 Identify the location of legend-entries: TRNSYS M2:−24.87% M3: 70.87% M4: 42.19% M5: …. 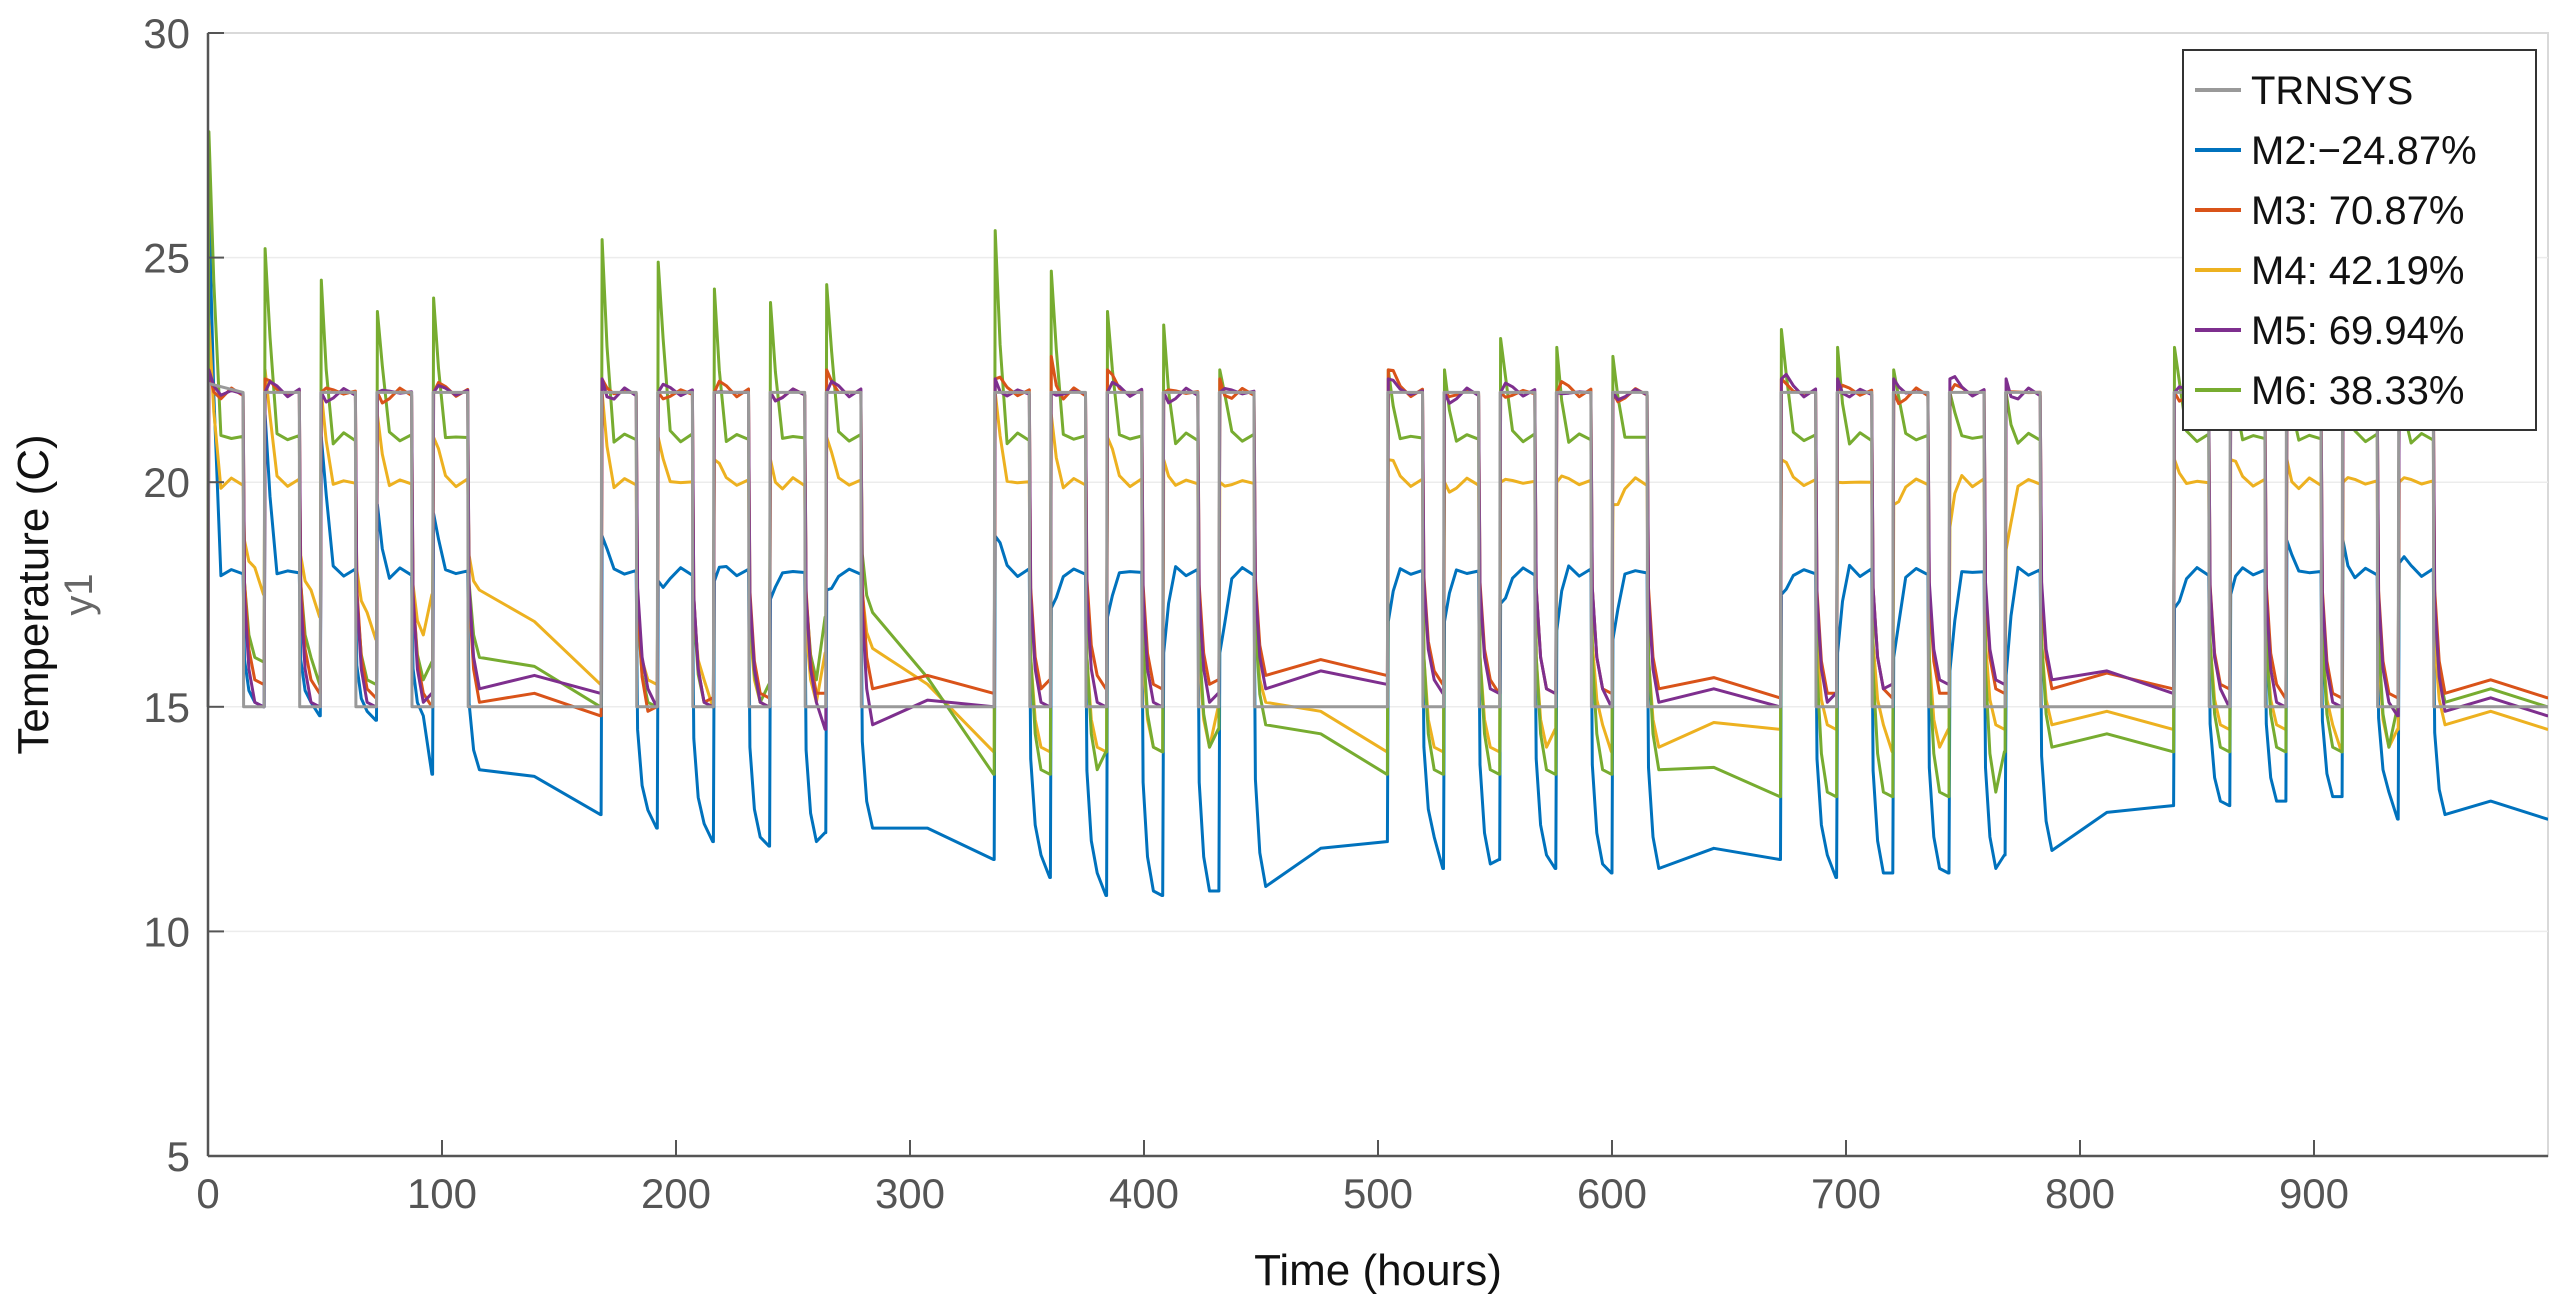
(2336, 241).